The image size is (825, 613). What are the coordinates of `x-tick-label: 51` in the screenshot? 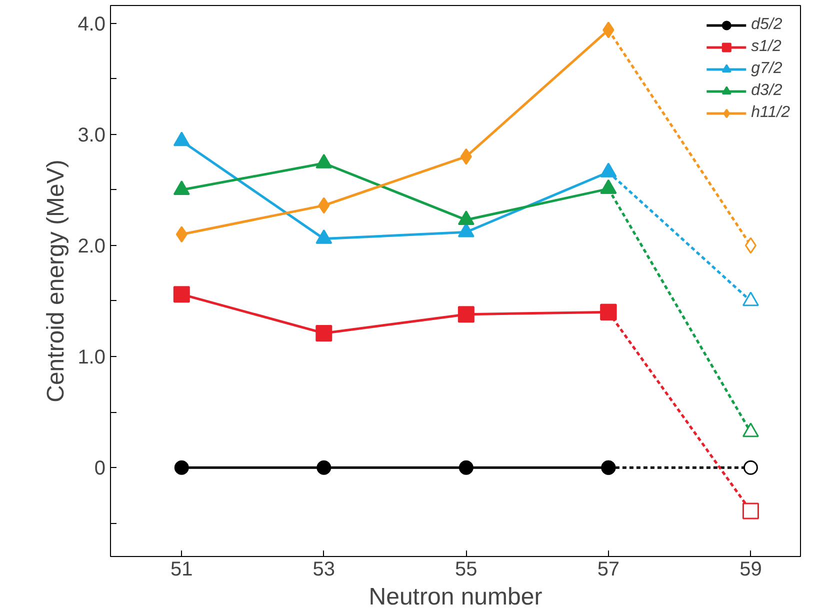 It's located at (181, 569).